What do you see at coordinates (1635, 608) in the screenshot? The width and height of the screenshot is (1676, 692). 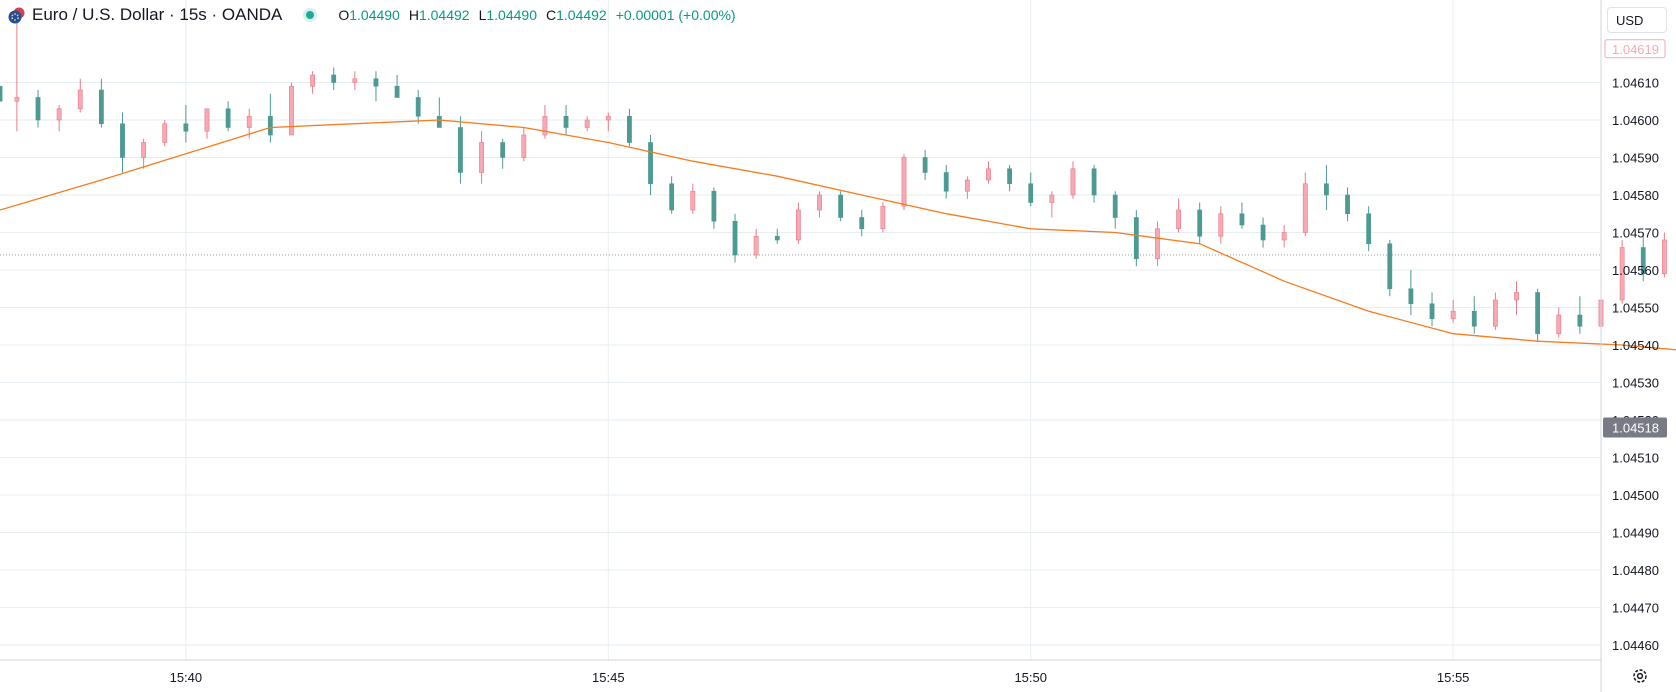 I see `price-tick-label: 1.04470` at bounding box center [1635, 608].